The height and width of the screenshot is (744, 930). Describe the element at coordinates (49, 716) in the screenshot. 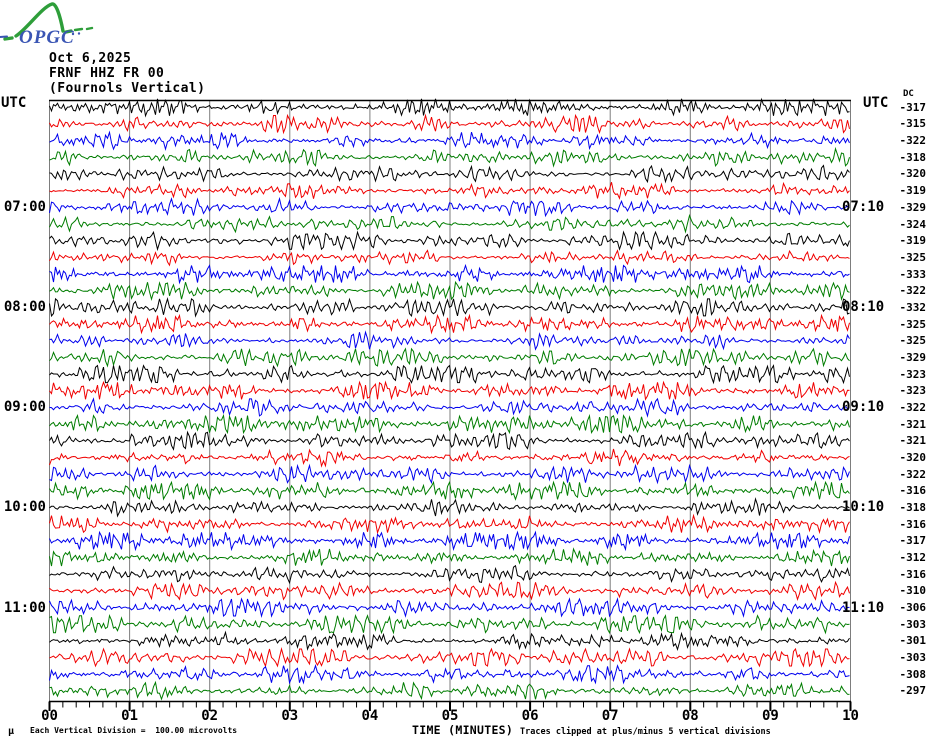

I see `x-tick-label: 00` at that location.